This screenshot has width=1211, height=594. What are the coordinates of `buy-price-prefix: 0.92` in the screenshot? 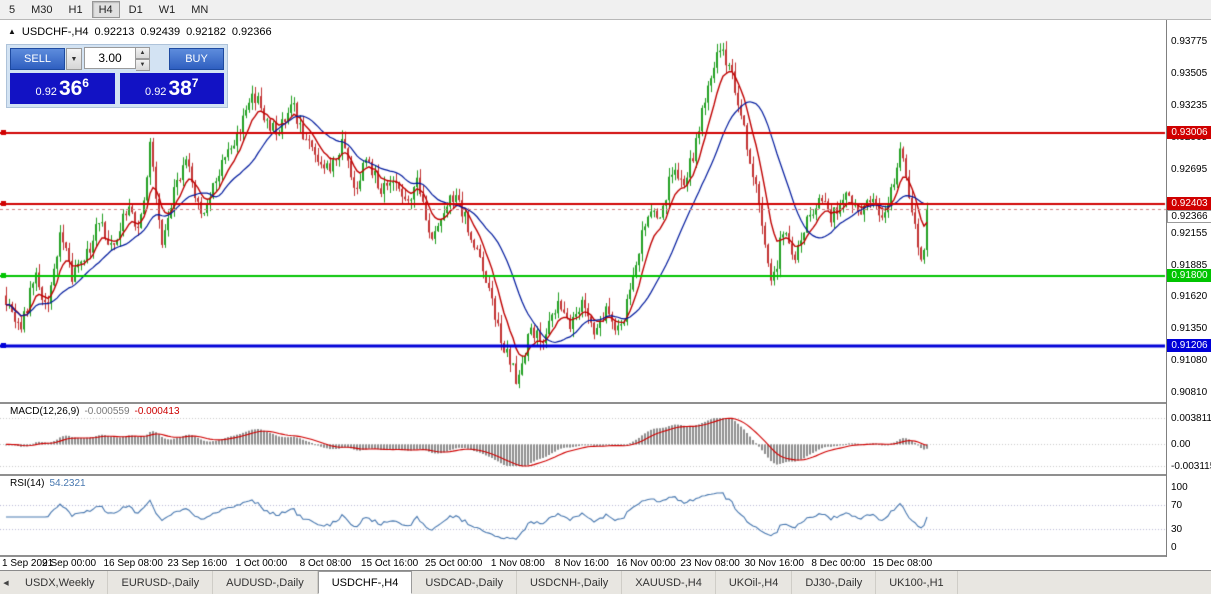 It's located at (156, 91).